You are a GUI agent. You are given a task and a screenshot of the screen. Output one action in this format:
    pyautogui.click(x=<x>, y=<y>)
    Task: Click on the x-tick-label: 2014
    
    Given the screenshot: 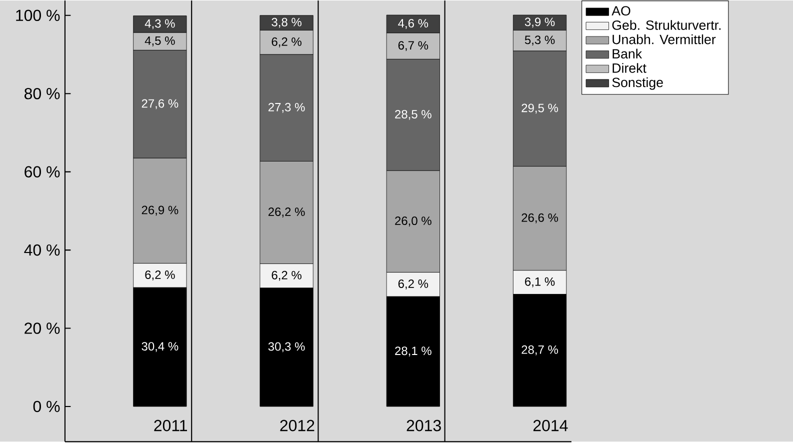 What is the action you would take?
    pyautogui.click(x=550, y=426)
    